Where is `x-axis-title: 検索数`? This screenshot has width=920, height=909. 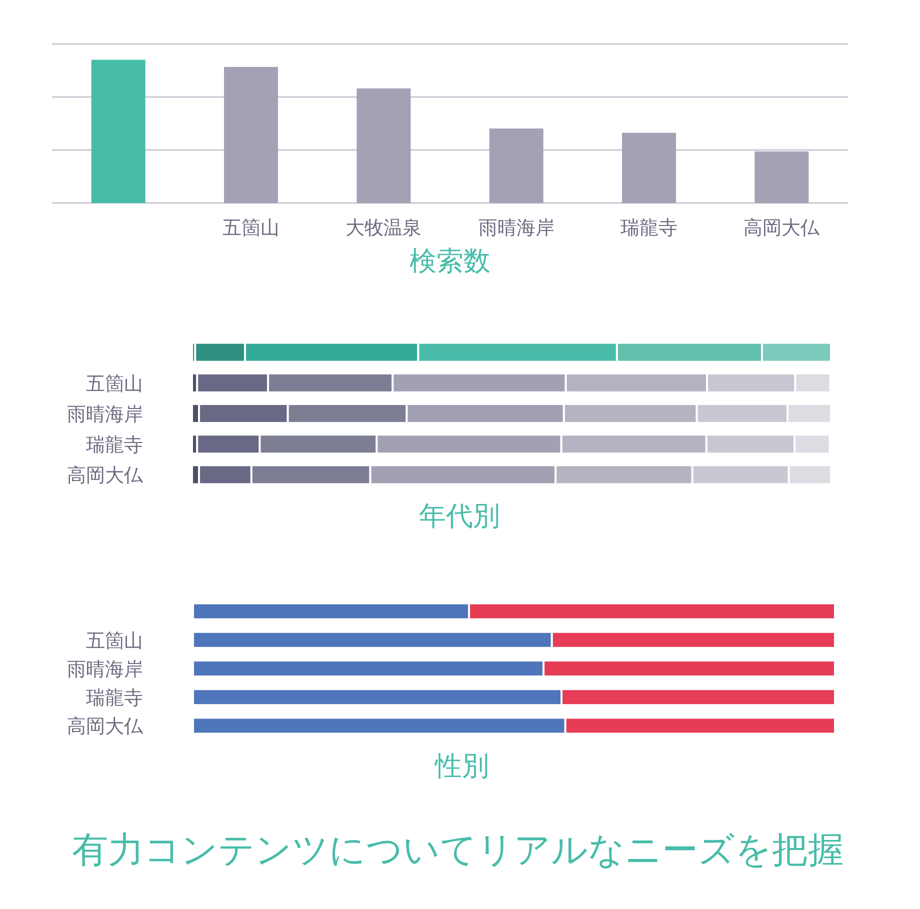 x-axis-title: 検索数 is located at coordinates (450, 261).